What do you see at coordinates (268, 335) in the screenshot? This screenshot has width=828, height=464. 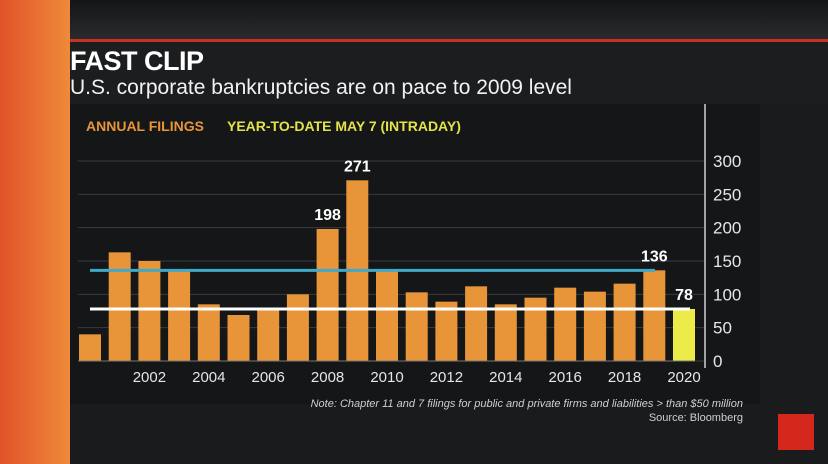 I see `bar-2006` at bounding box center [268, 335].